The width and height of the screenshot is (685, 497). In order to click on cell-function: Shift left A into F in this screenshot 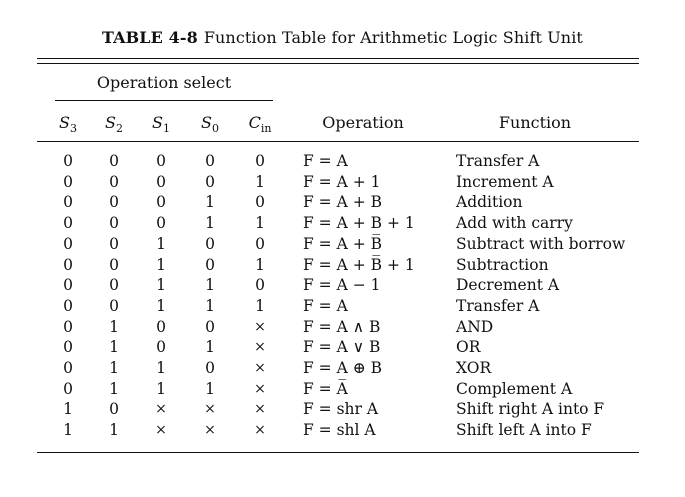, I will do `click(524, 430)`.